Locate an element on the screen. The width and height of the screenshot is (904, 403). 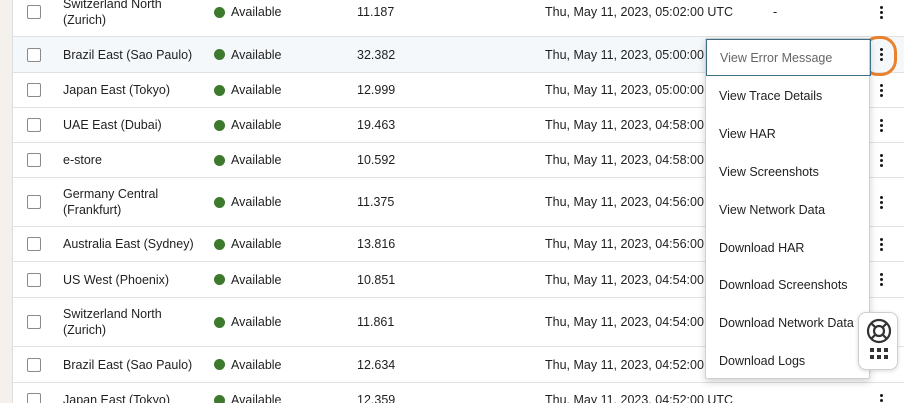
menu-item-download-screenshots: Download Screenshots is located at coordinates (783, 284).